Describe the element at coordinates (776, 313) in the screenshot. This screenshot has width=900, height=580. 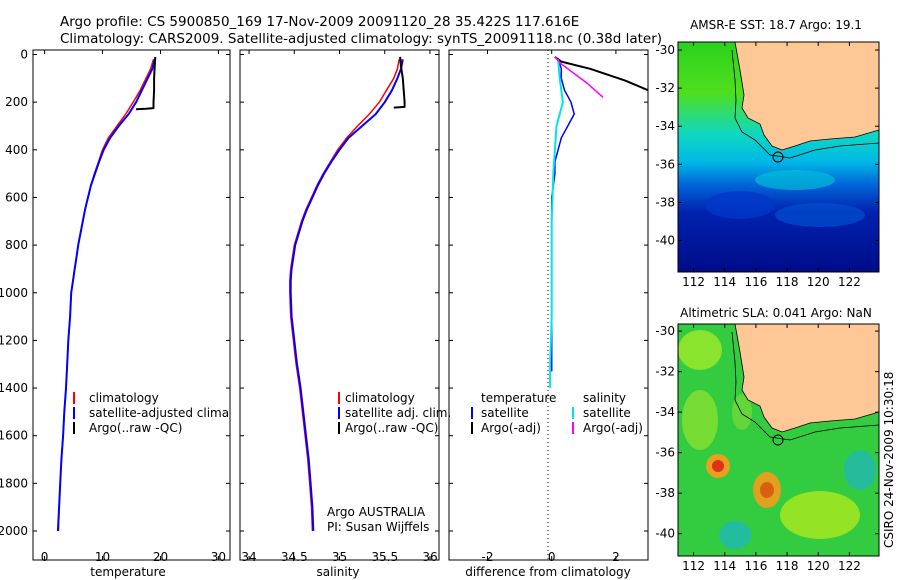
I see `sla-map-title: Altimetric SLA: 0.041 Argo: NaN` at that location.